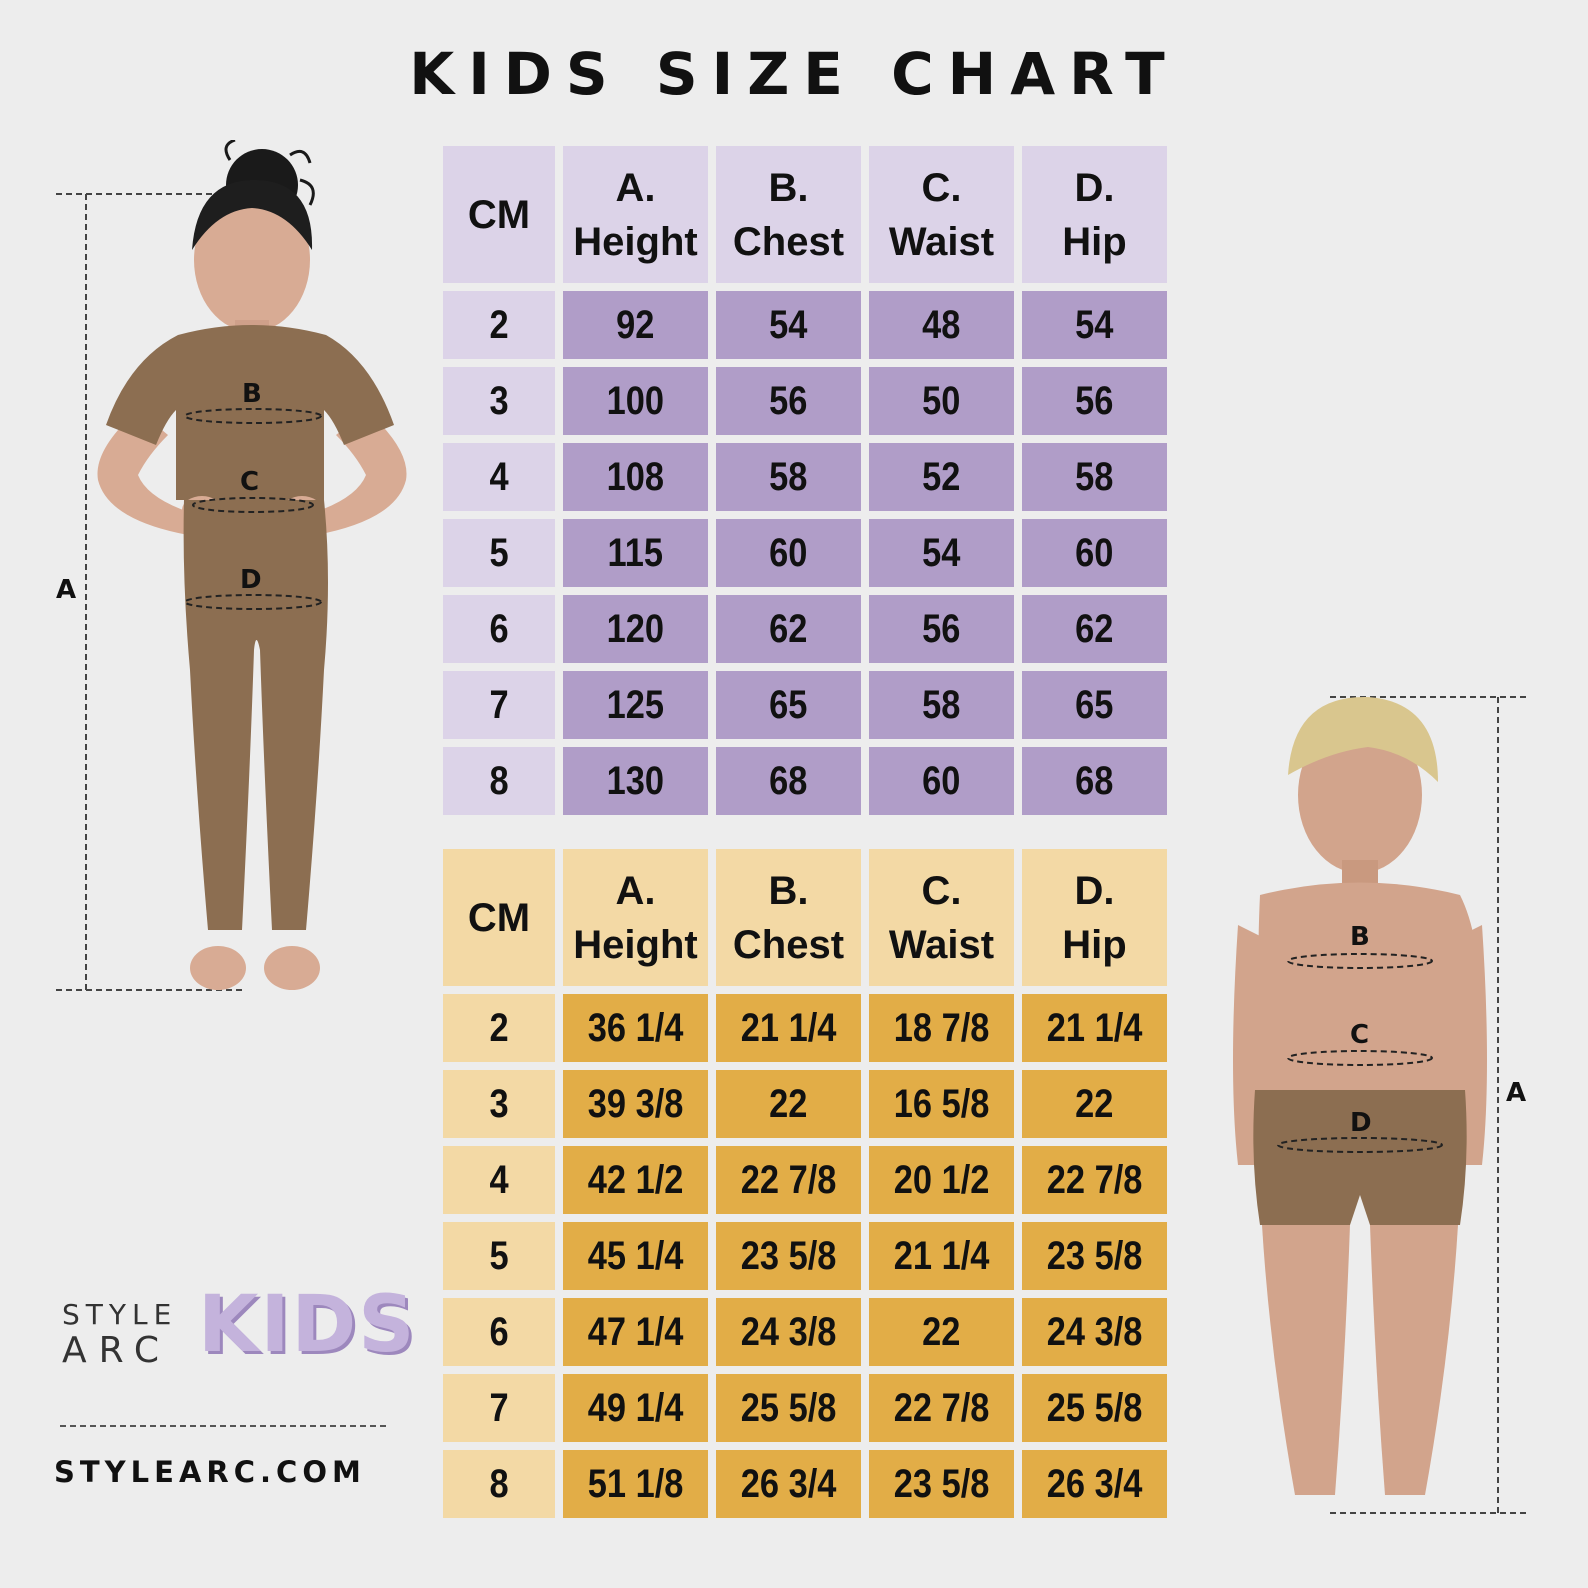  What do you see at coordinates (210, 1472) in the screenshot?
I see `brand-url: STYLEARC.COM` at bounding box center [210, 1472].